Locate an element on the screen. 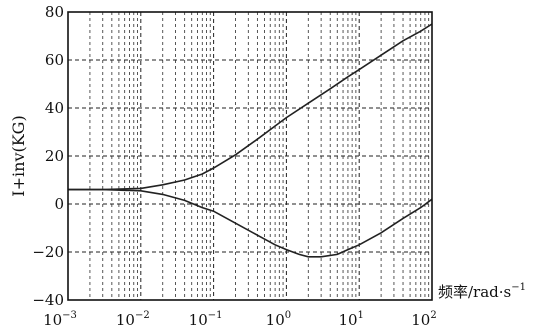 This screenshot has height=331, width=552. x-tick-label: 10⁻² is located at coordinates (133, 319).